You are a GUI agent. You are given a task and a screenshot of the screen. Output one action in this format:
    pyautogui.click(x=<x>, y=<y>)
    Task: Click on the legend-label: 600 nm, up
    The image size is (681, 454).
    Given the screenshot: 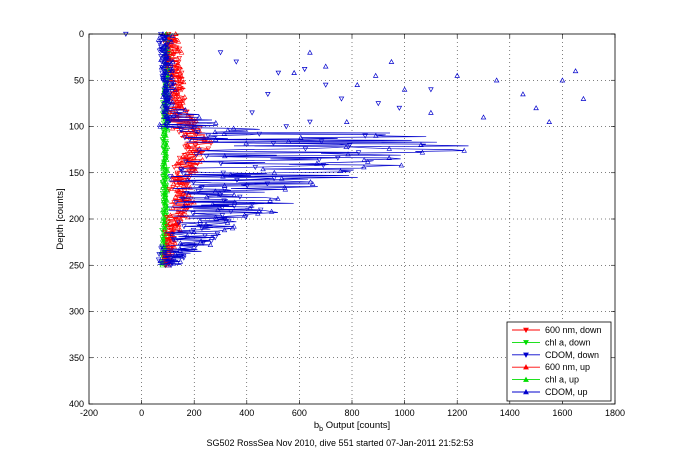 What is the action you would take?
    pyautogui.click(x=567, y=367)
    